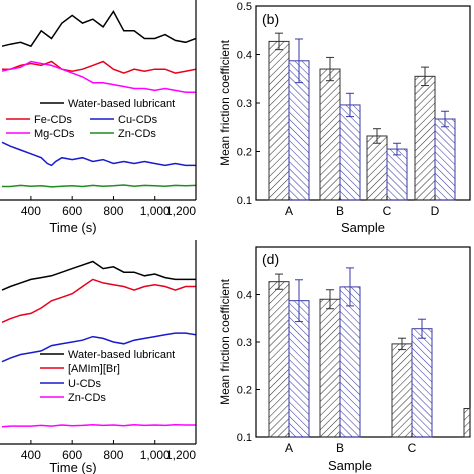 This screenshot has height=474, width=474. Describe the element at coordinates (94, 369) in the screenshot. I see `panel-c-legend-label: [AMIm][Br]` at that location.